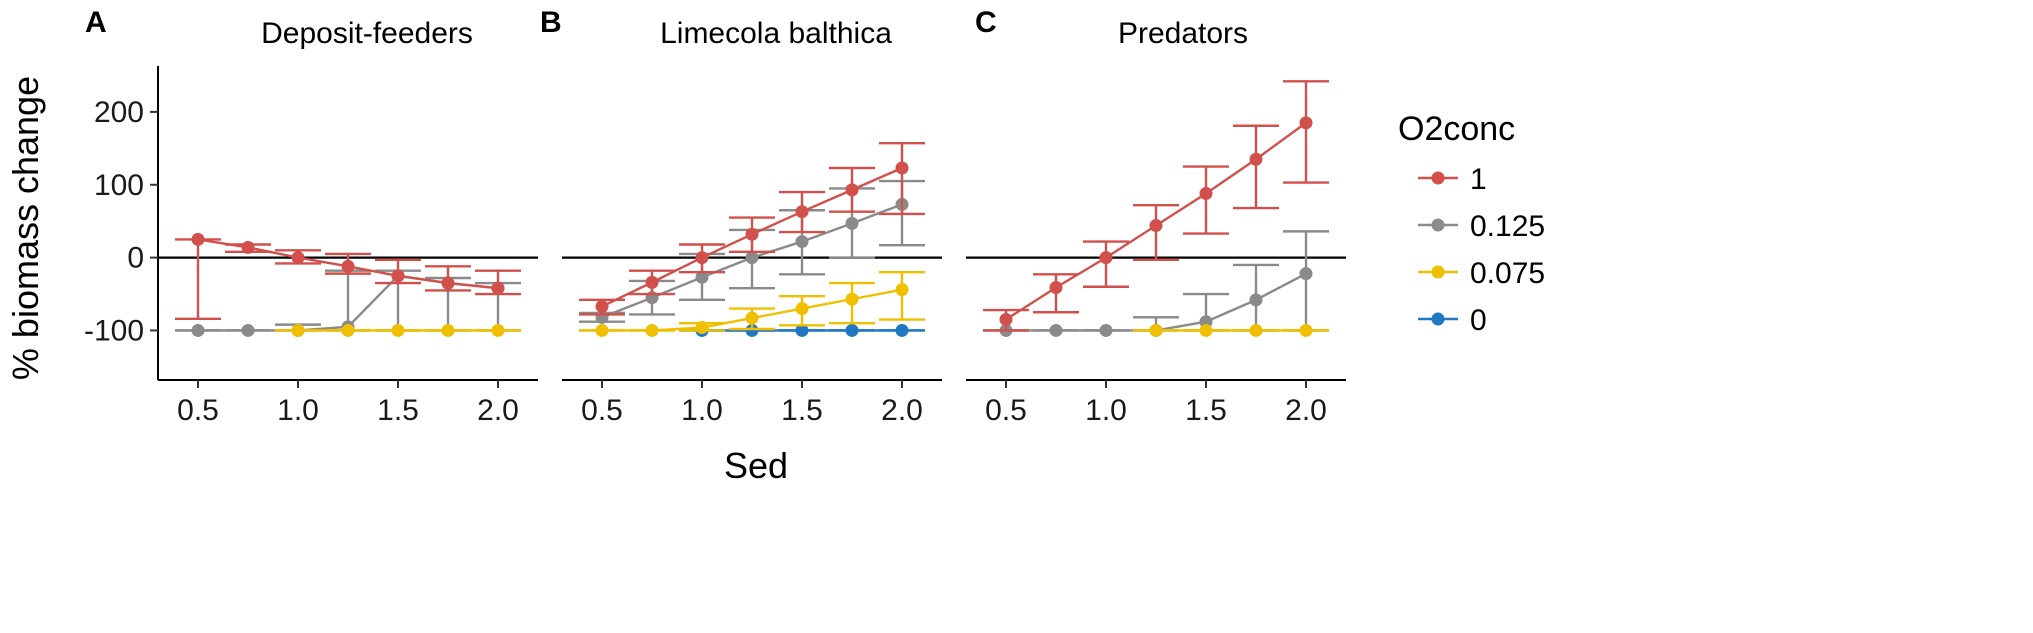 The width and height of the screenshot is (2033, 633). I want to click on legend-label: 1, so click(1478, 179).